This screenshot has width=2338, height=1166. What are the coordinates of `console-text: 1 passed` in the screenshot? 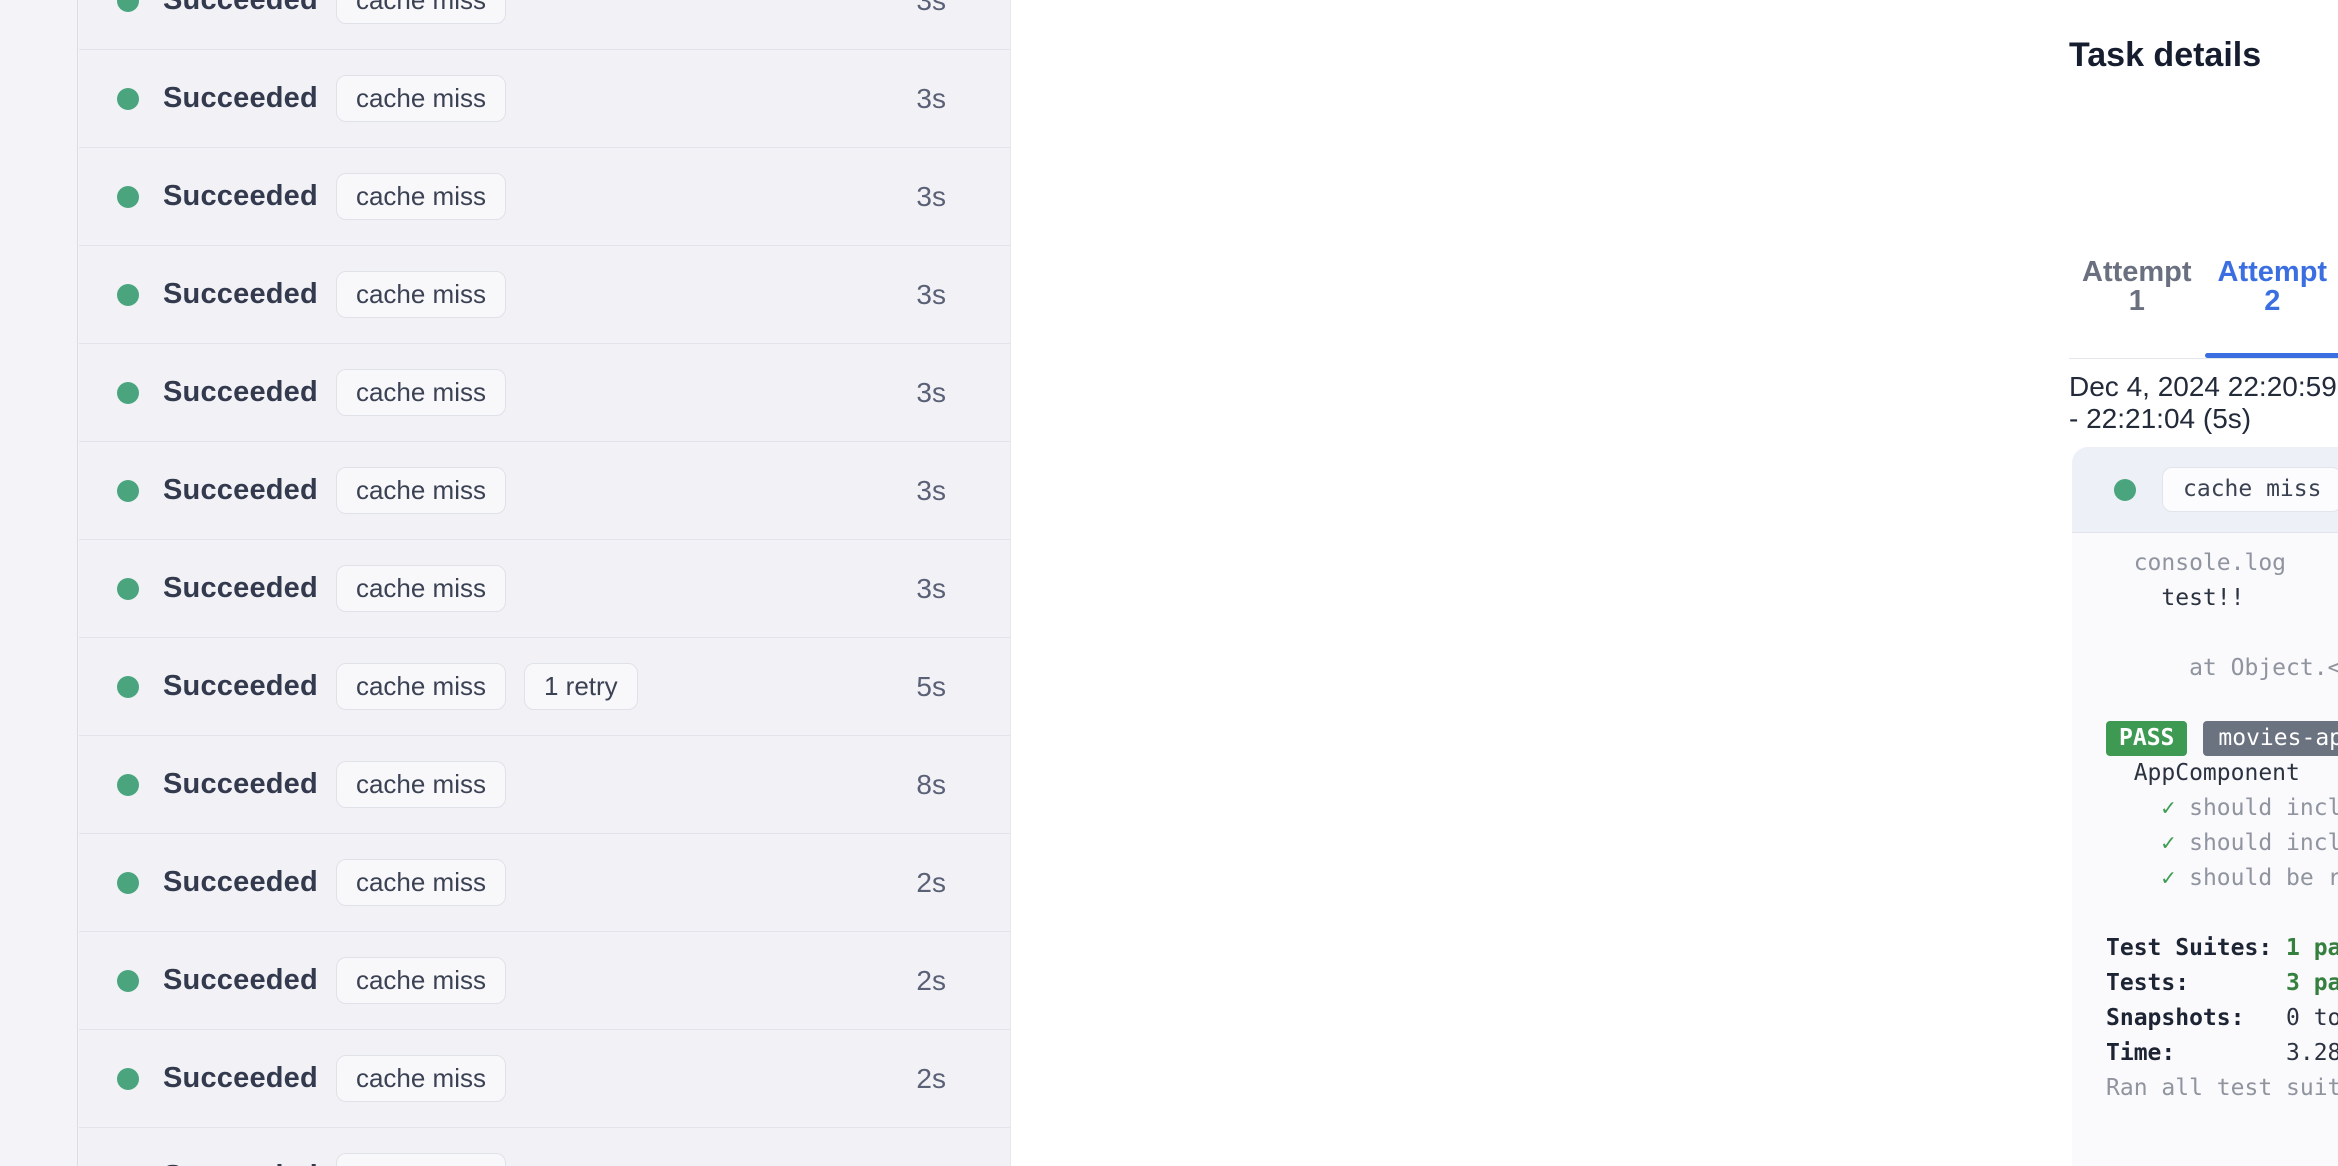 It's located at (2312, 948).